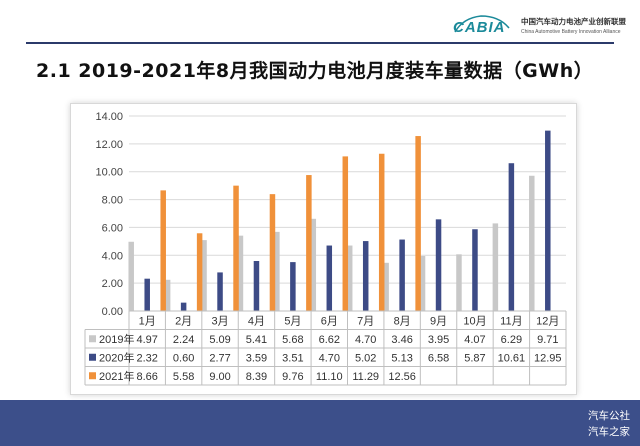 This screenshot has width=640, height=446. What do you see at coordinates (315, 71) in the screenshot?
I see `slide-title: 2.1 2019-2021年8月我国动力电池月度装车量数据（GWh）` at bounding box center [315, 71].